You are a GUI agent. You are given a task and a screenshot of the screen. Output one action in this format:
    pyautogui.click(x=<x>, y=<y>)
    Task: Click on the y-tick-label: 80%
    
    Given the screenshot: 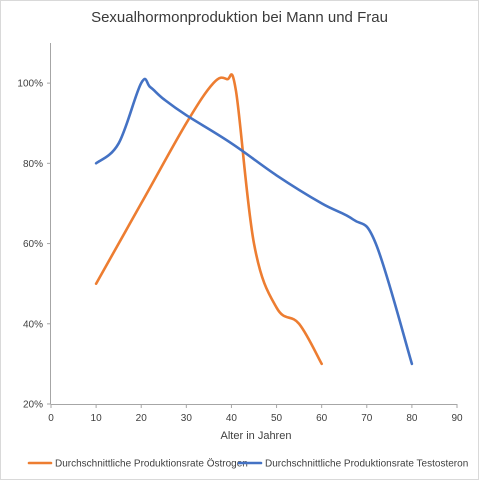 What is the action you would take?
    pyautogui.click(x=33, y=164)
    